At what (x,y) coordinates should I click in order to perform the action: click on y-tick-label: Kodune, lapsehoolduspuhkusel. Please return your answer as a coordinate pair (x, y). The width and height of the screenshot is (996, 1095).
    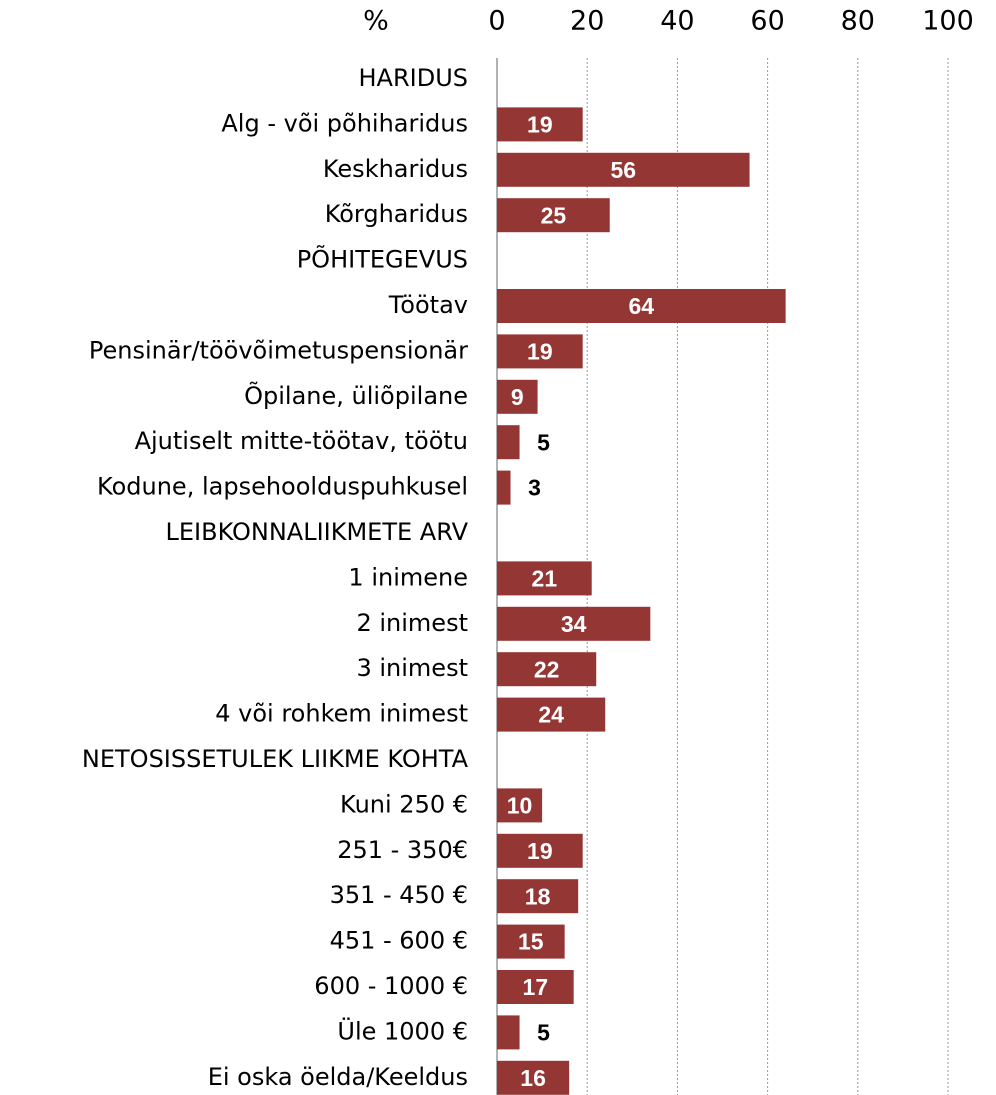
    Looking at the image, I should click on (282, 487).